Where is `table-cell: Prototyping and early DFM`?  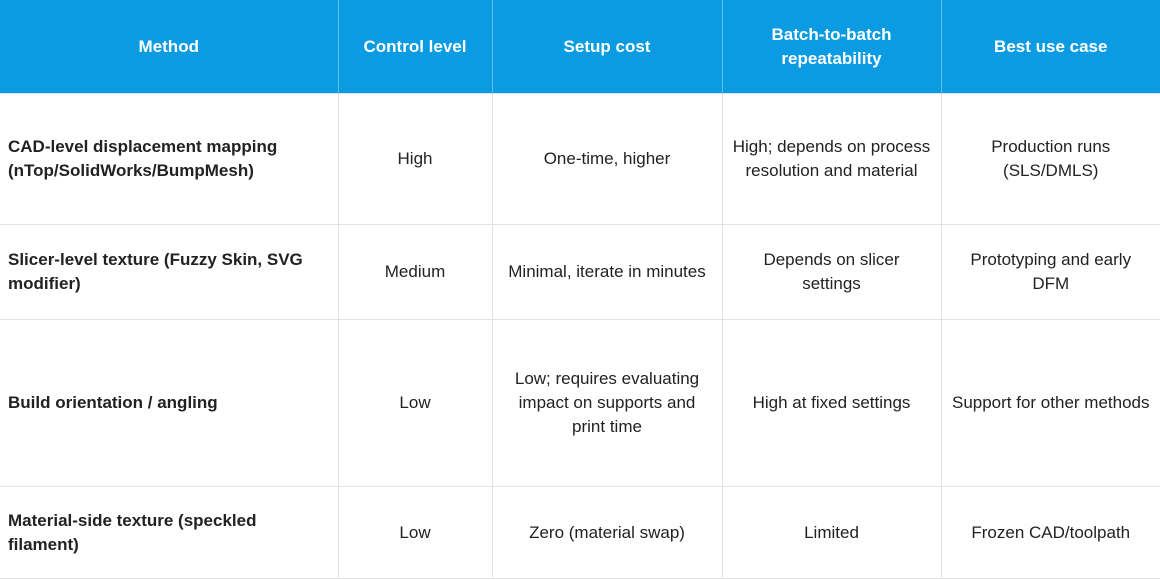
table-cell: Prototyping and early DFM is located at coordinates (1050, 272).